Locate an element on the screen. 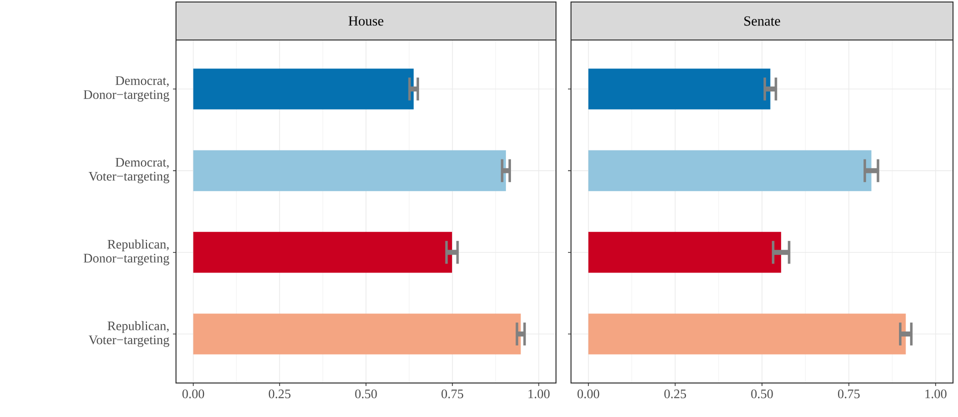 The image size is (958, 417). chart-title: House is located at coordinates (366, 21).